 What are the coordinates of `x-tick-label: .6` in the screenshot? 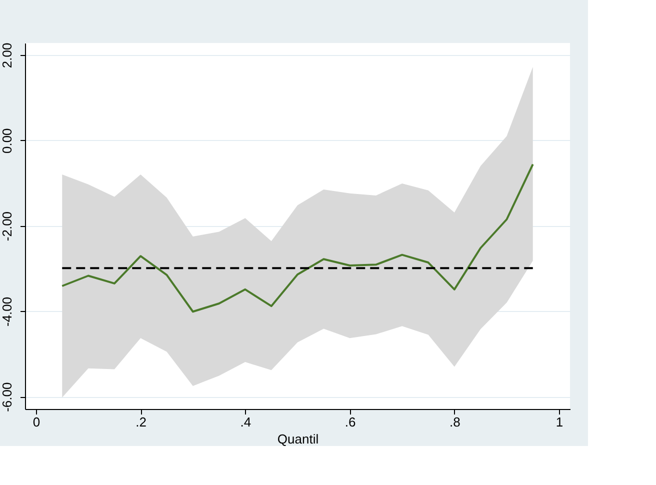 It's located at (350, 422).